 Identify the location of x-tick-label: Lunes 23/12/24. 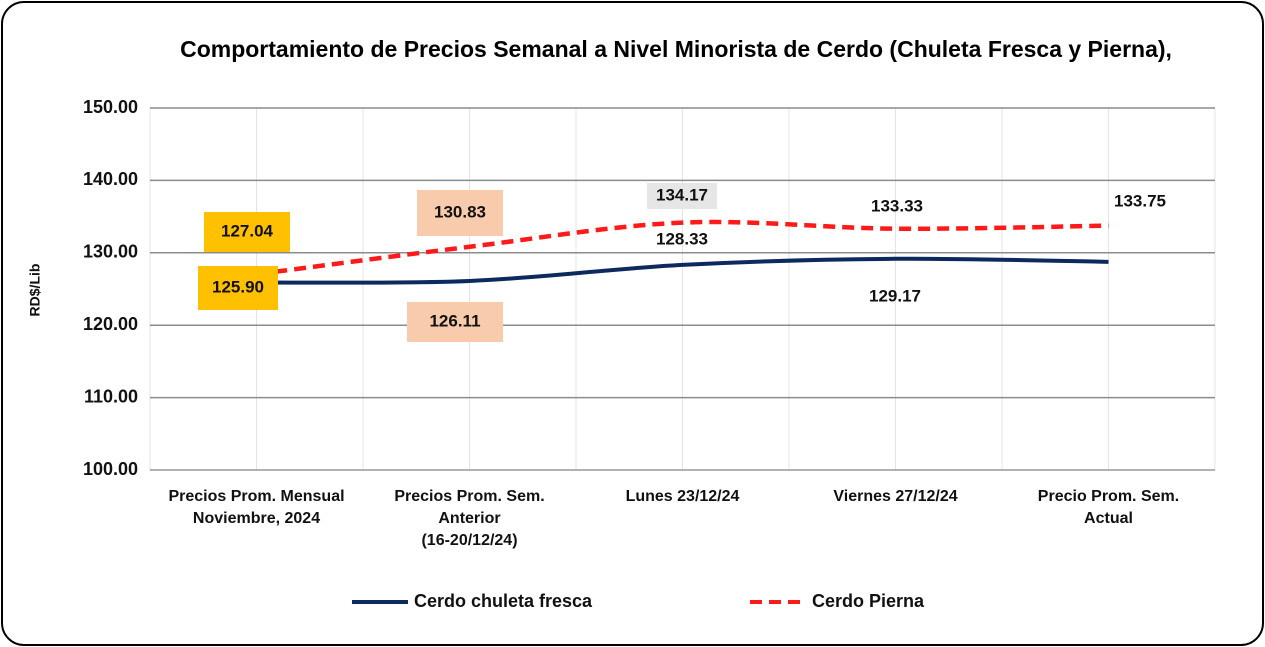
(683, 496).